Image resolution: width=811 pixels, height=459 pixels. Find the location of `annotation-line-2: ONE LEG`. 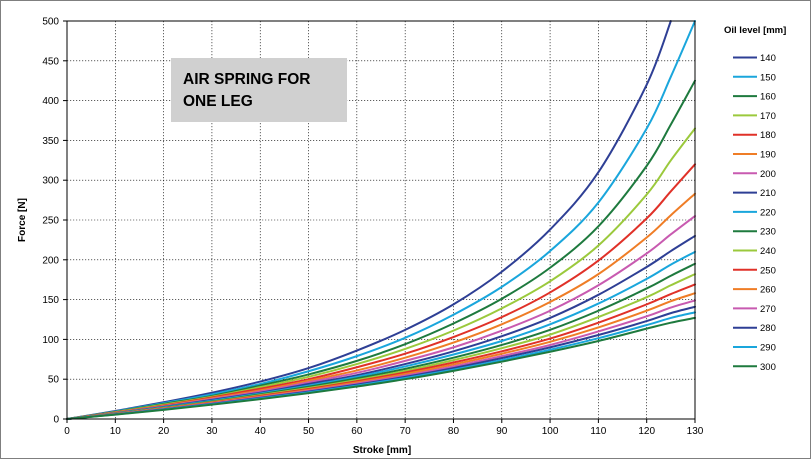

annotation-line-2: ONE LEG is located at coordinates (218, 101).